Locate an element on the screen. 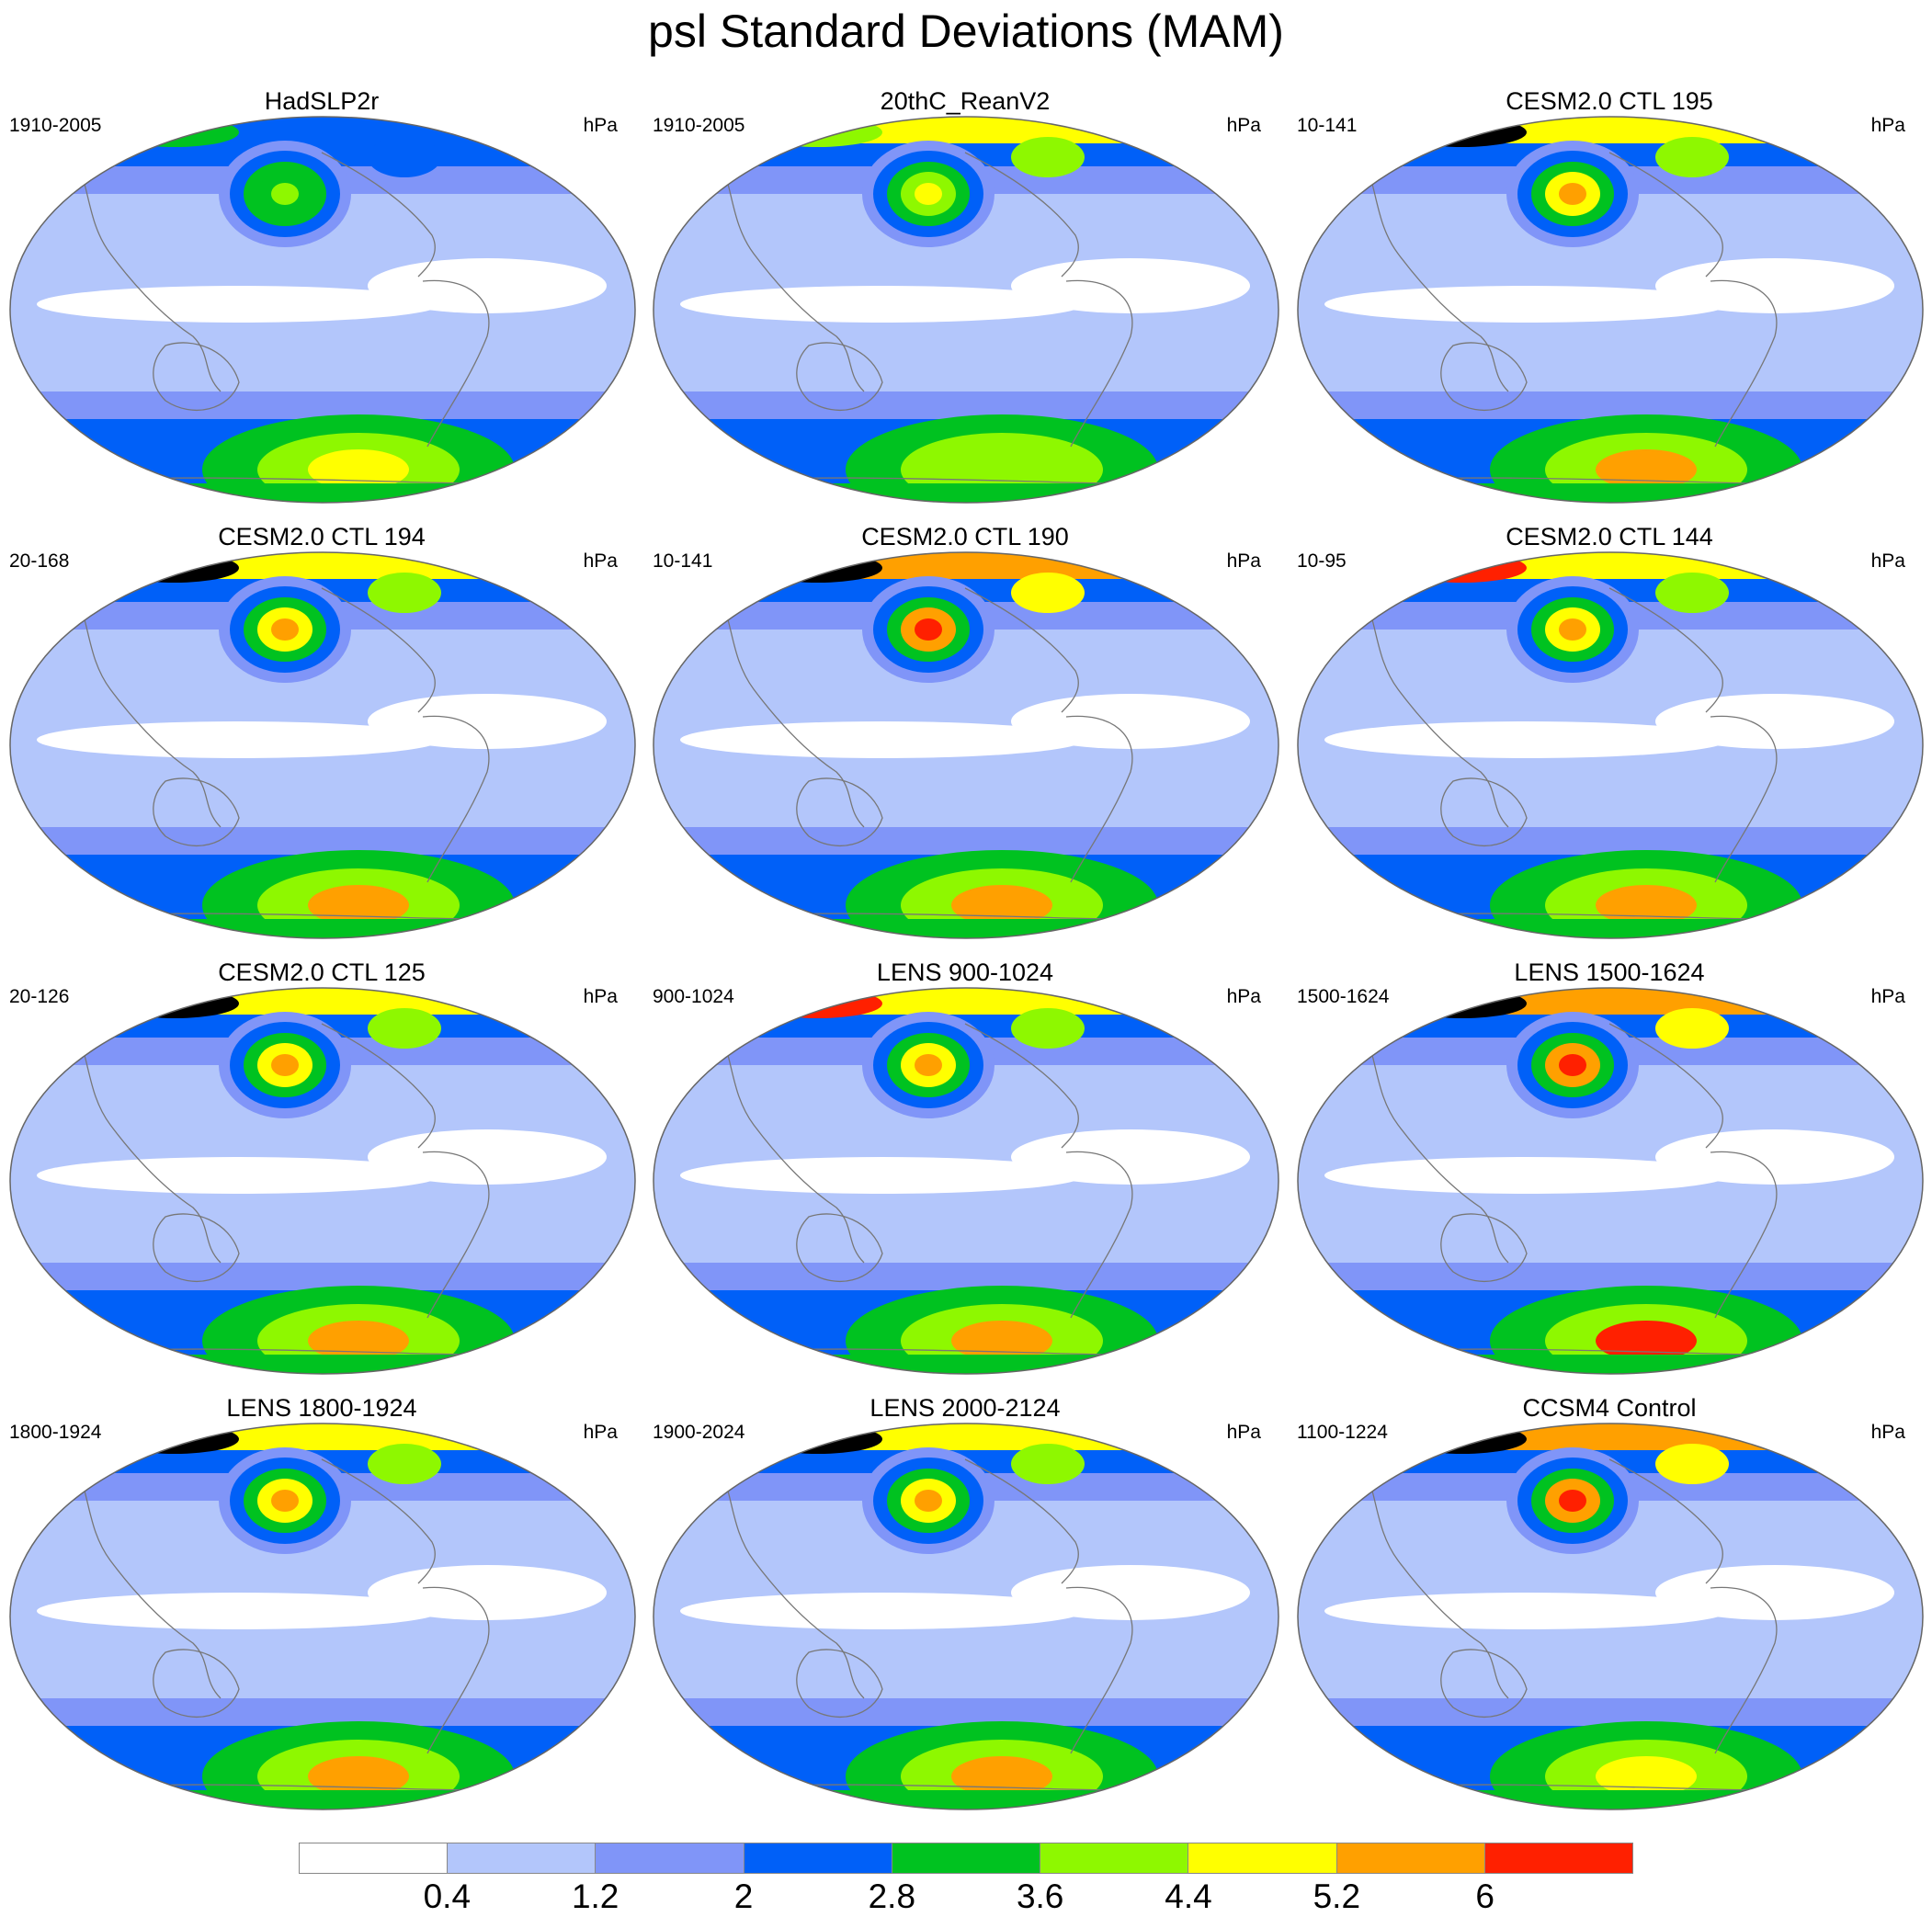 This screenshot has width=1932, height=1917. panel-title: CCSM4 Control is located at coordinates (1609, 1408).